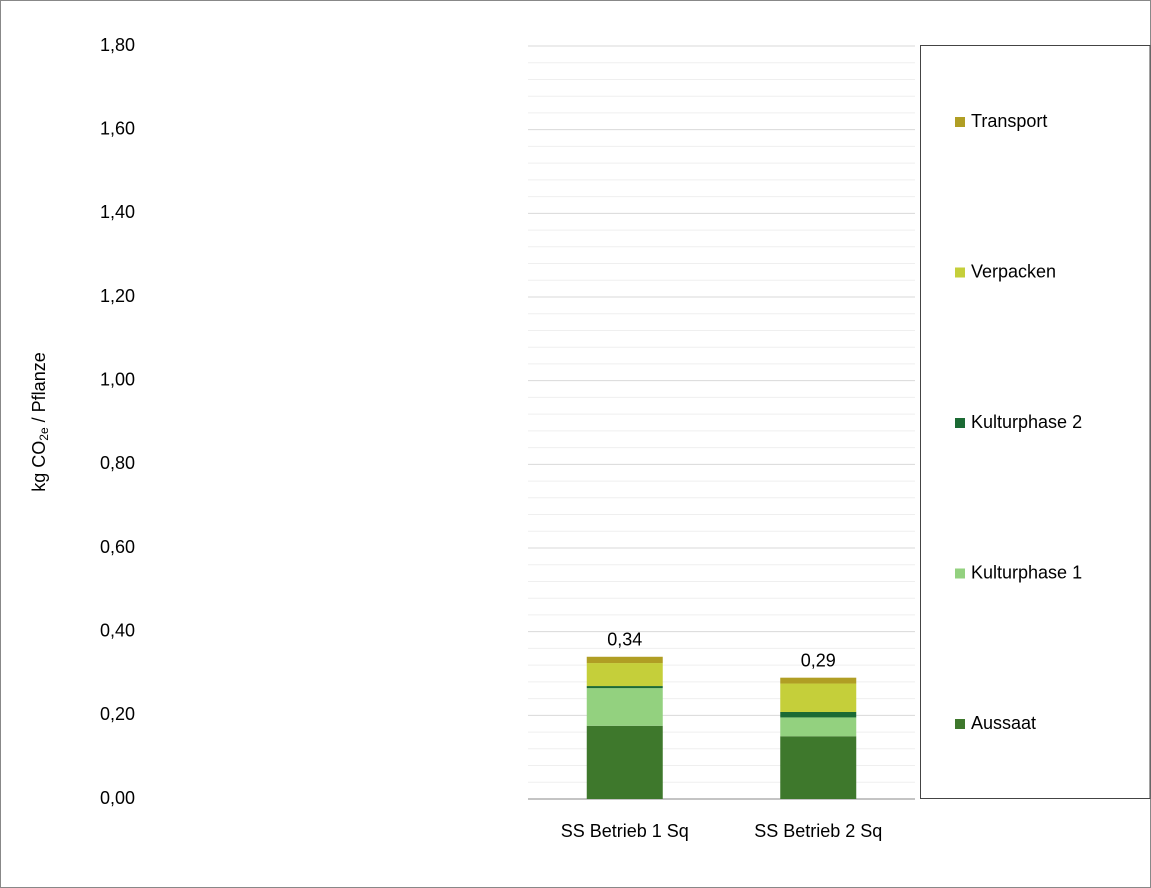 The width and height of the screenshot is (1151, 888). Describe the element at coordinates (117, 212) in the screenshot. I see `y-tick-label: 1,40` at that location.